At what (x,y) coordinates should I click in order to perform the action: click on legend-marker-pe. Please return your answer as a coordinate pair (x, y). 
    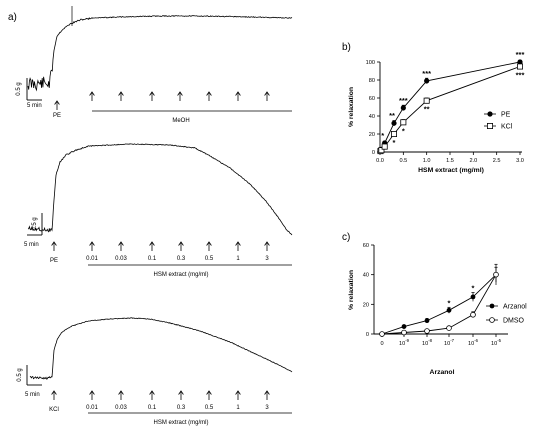
    Looking at the image, I should click on (490, 114).